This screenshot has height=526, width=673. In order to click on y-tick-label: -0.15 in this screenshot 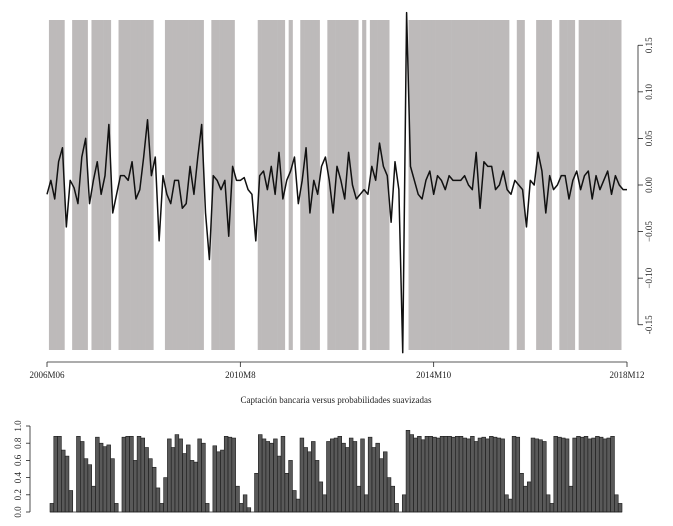, I will do `click(649, 324)`.